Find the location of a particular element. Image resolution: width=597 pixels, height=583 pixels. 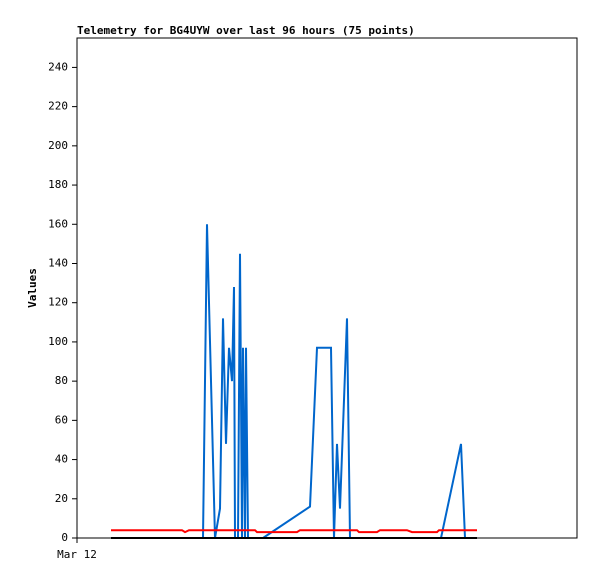

y-tick-label: 60 is located at coordinates (61, 419).